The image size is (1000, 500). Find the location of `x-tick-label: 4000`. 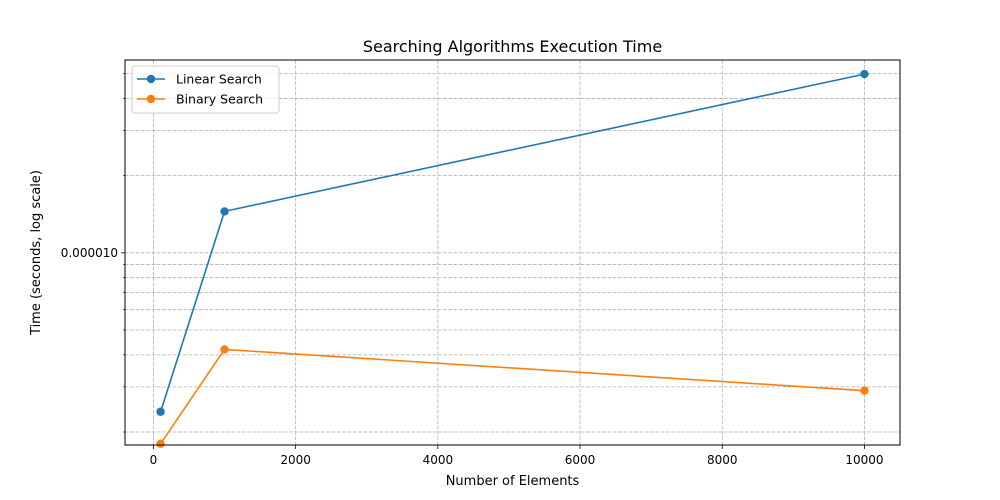

x-tick-label: 4000 is located at coordinates (438, 460).